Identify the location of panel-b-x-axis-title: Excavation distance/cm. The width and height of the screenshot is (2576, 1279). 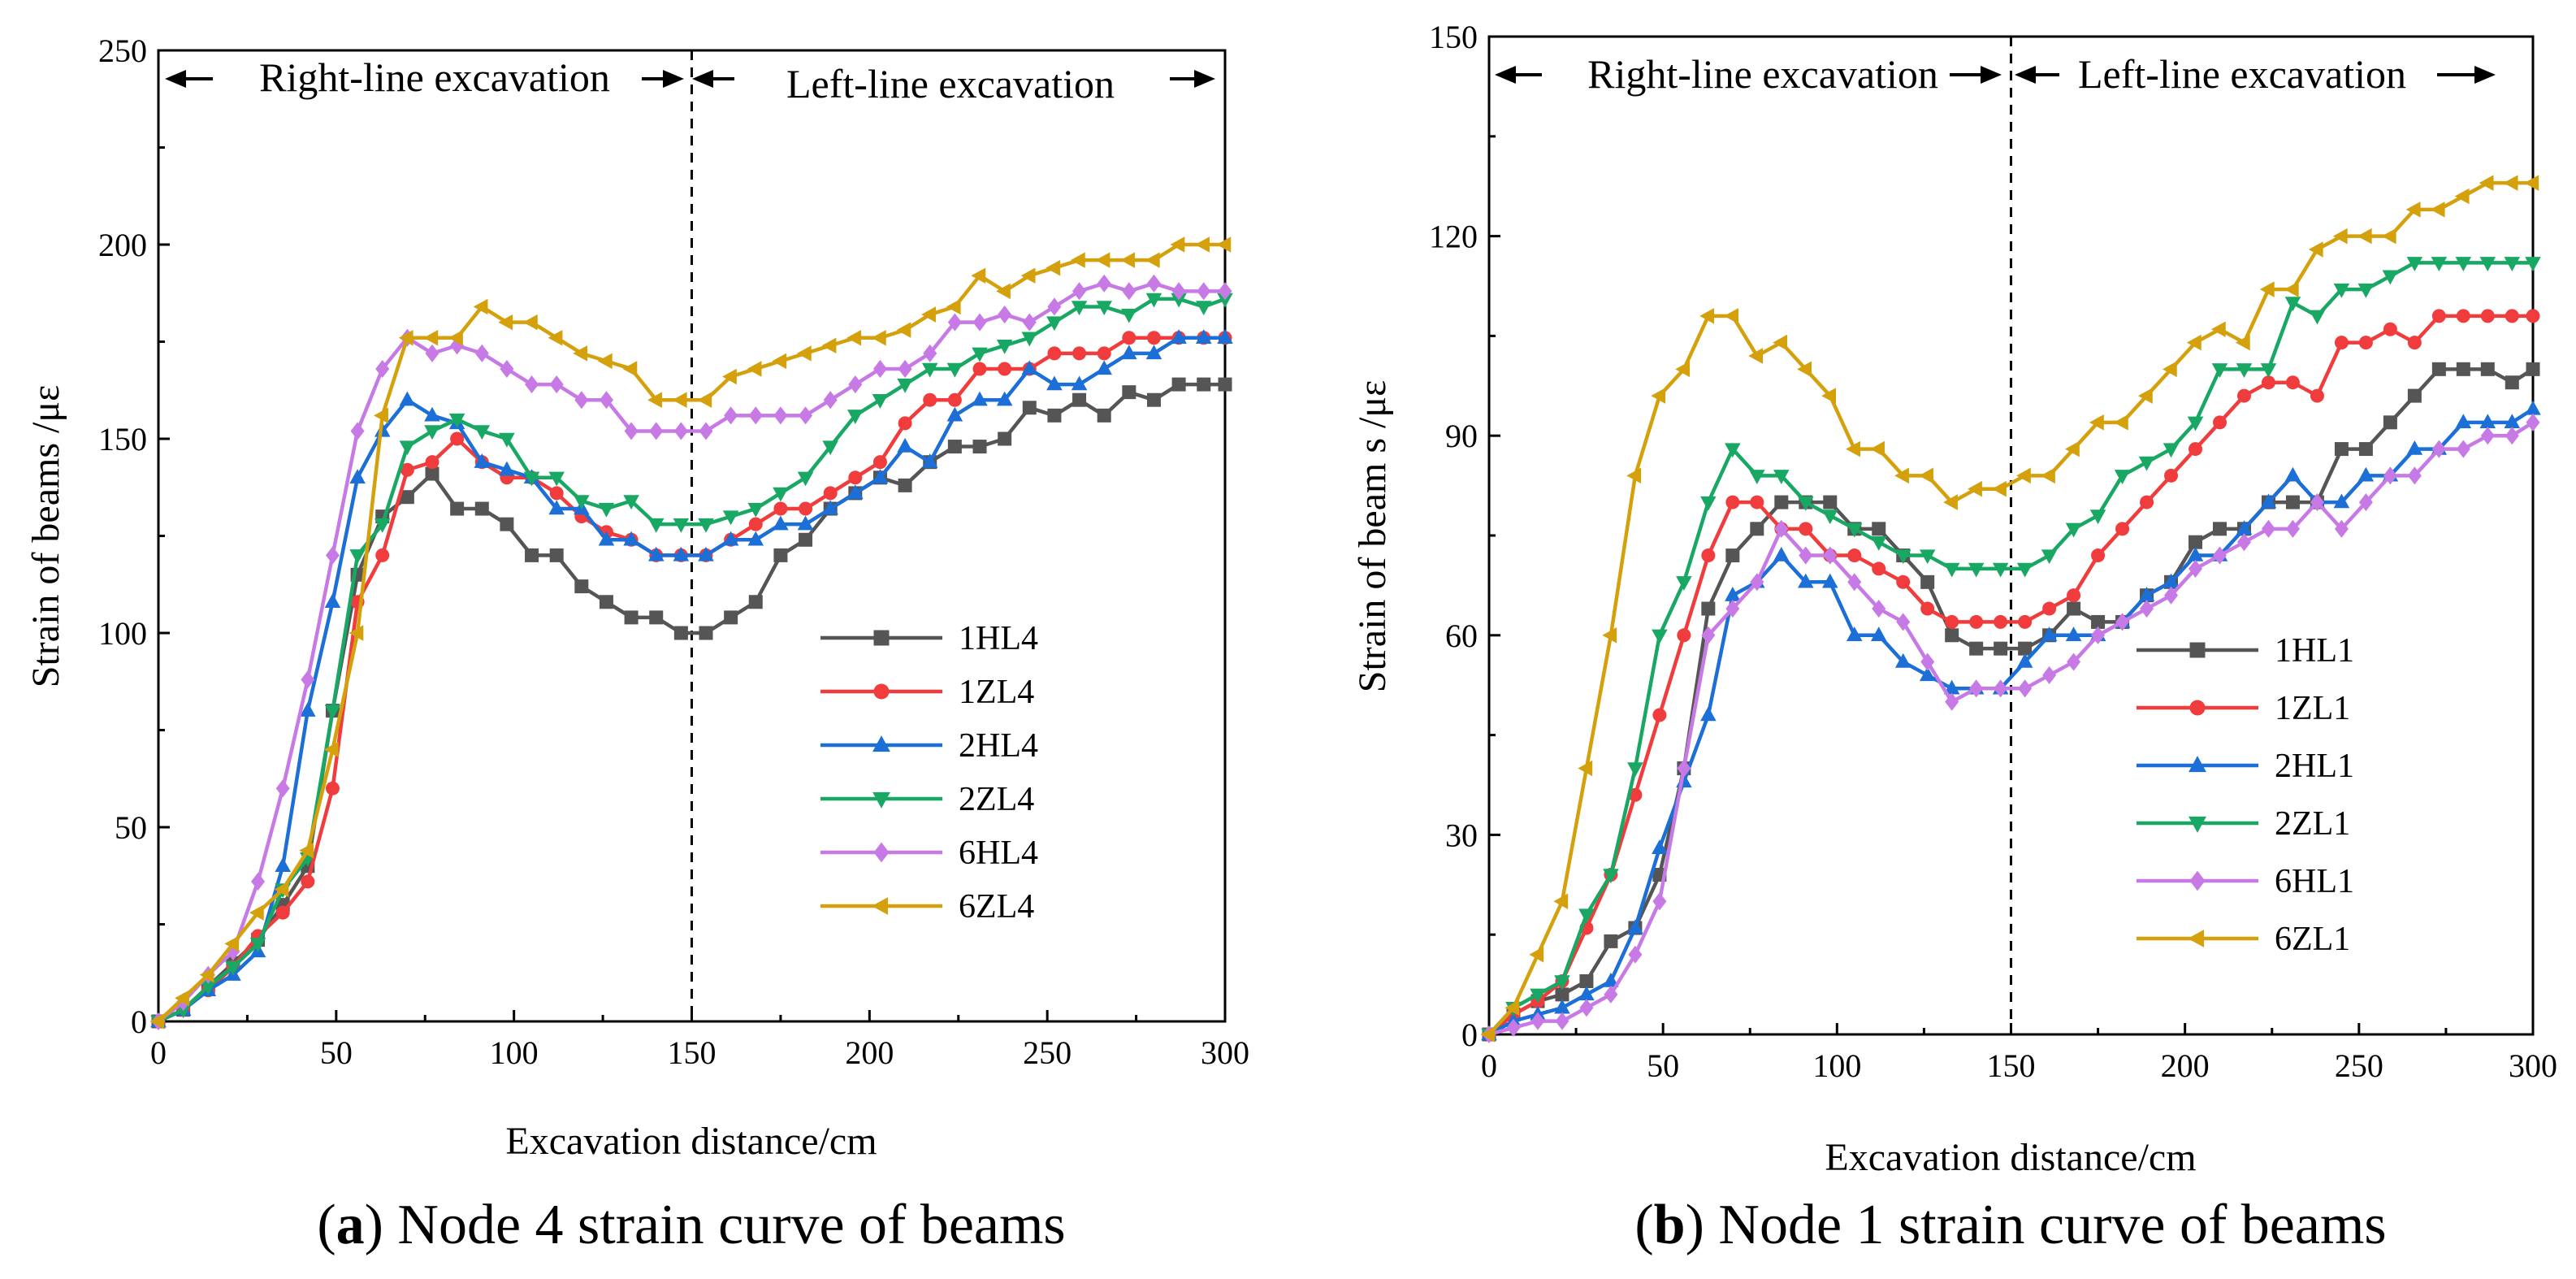
(2011, 1157).